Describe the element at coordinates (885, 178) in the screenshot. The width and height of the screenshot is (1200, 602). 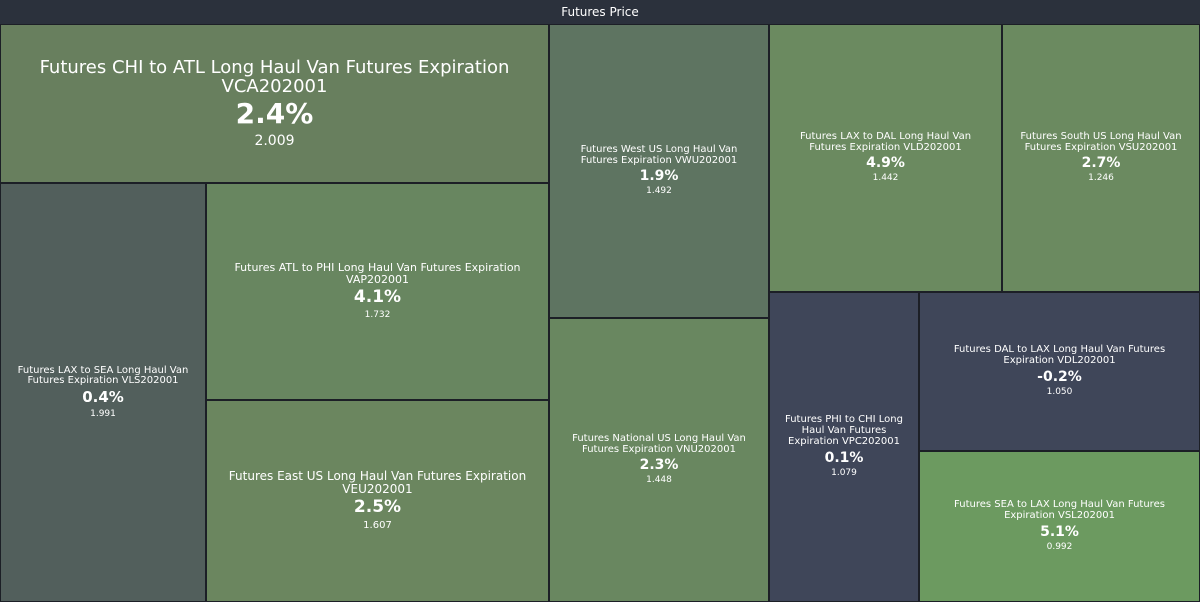
I see `tile-price: 1.442` at that location.